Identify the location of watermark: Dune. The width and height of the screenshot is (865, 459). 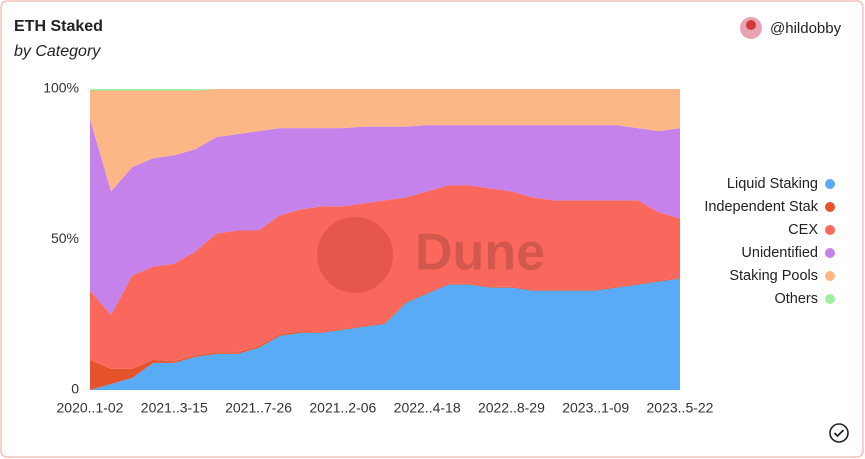
(431, 255).